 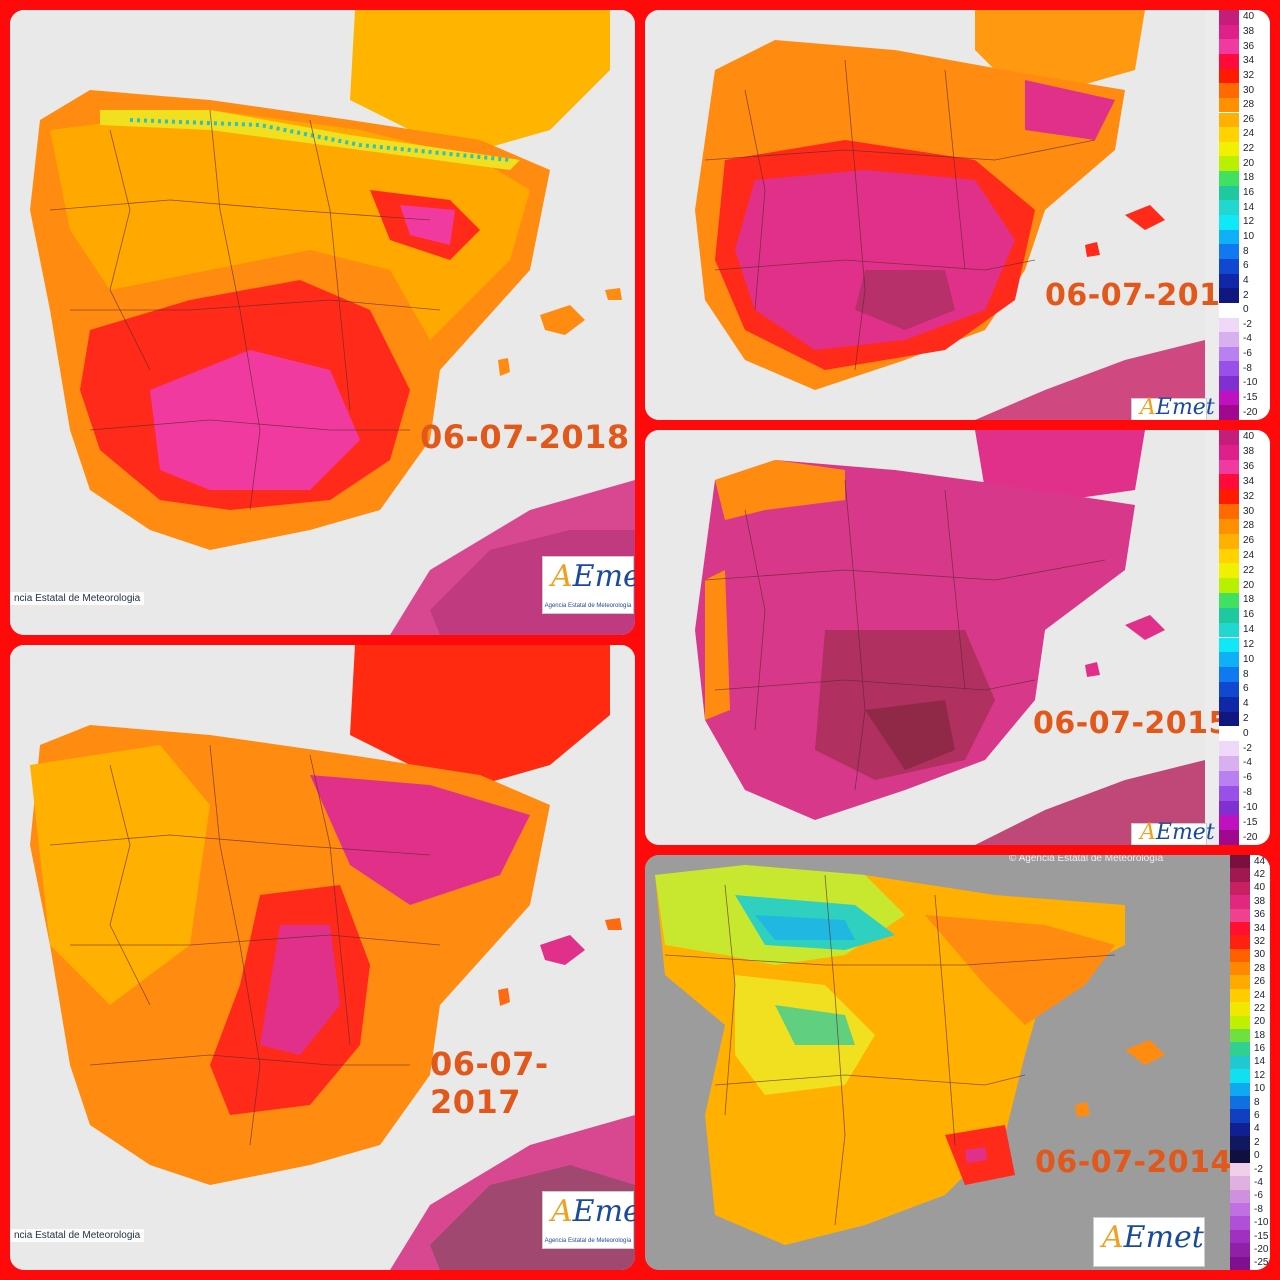 I want to click on legend-row: 6, so click(x=1250, y=1116).